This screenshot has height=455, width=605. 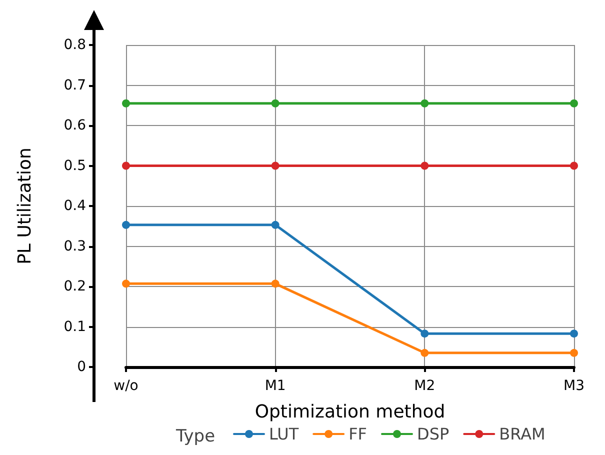 I want to click on x-tick-label: w/o, so click(x=126, y=386).